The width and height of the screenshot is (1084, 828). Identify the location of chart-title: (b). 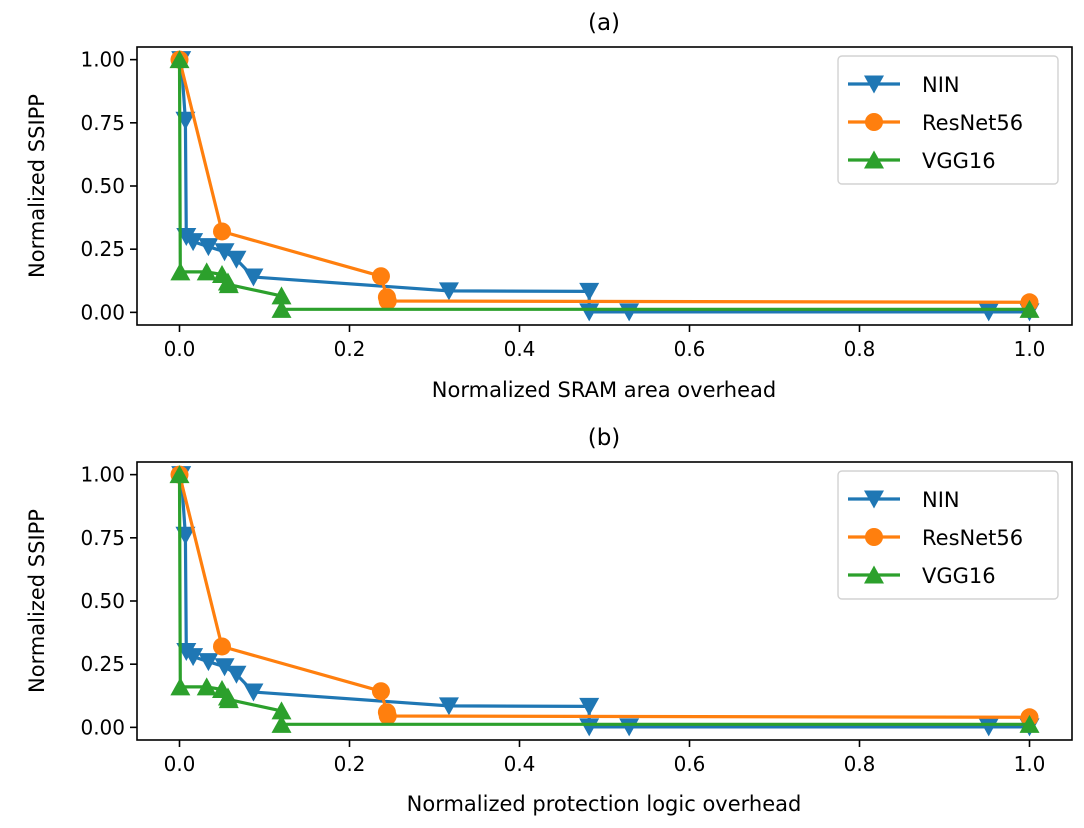
(604, 438).